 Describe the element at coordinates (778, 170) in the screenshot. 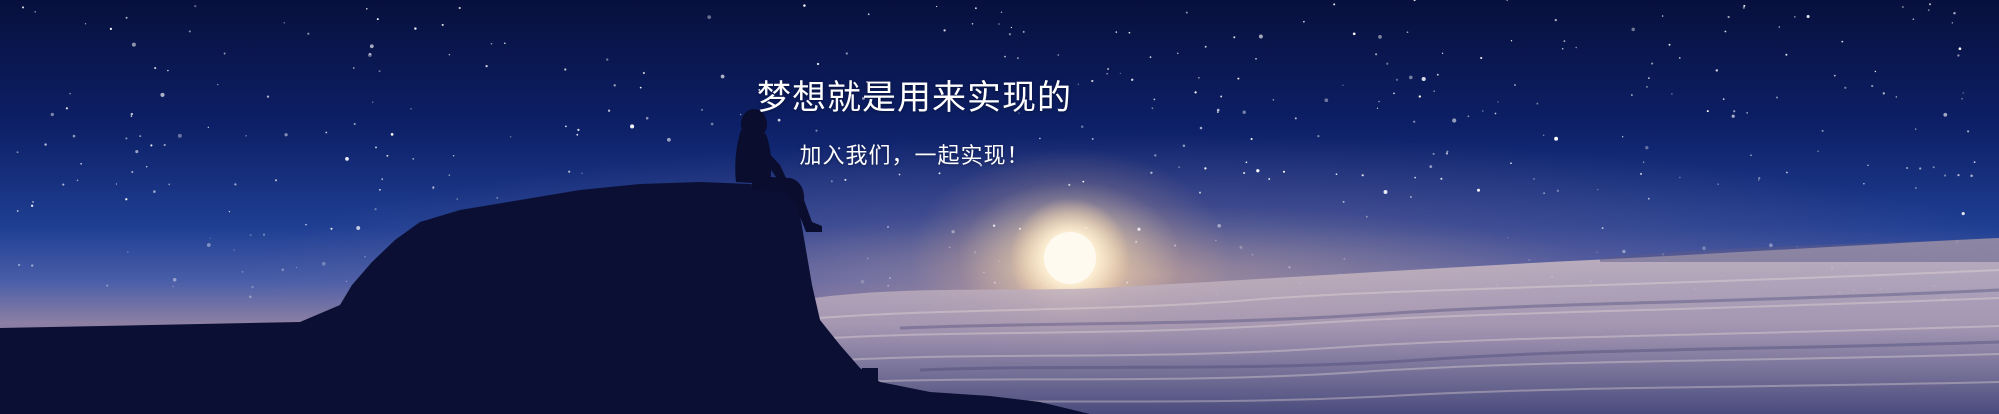

I see `person-silhouette` at that location.